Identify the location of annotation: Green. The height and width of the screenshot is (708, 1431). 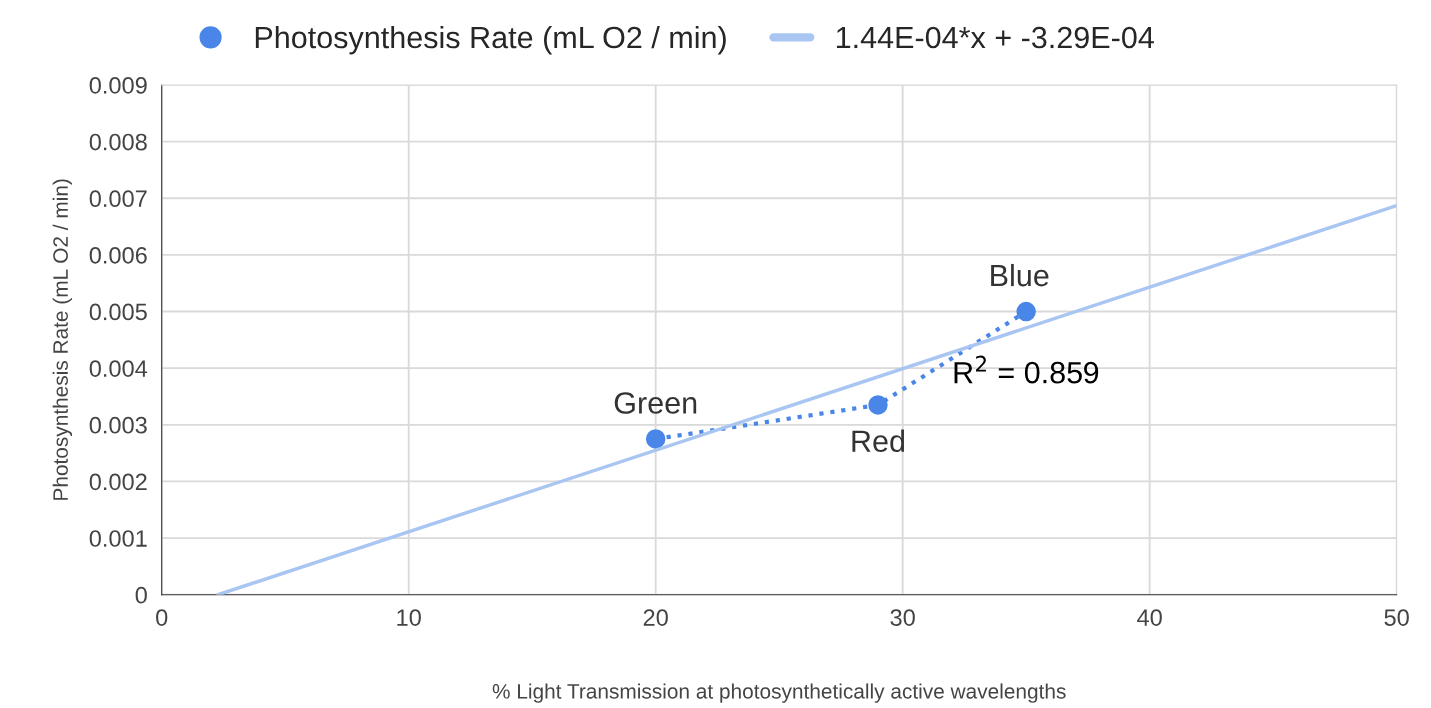
(655, 403).